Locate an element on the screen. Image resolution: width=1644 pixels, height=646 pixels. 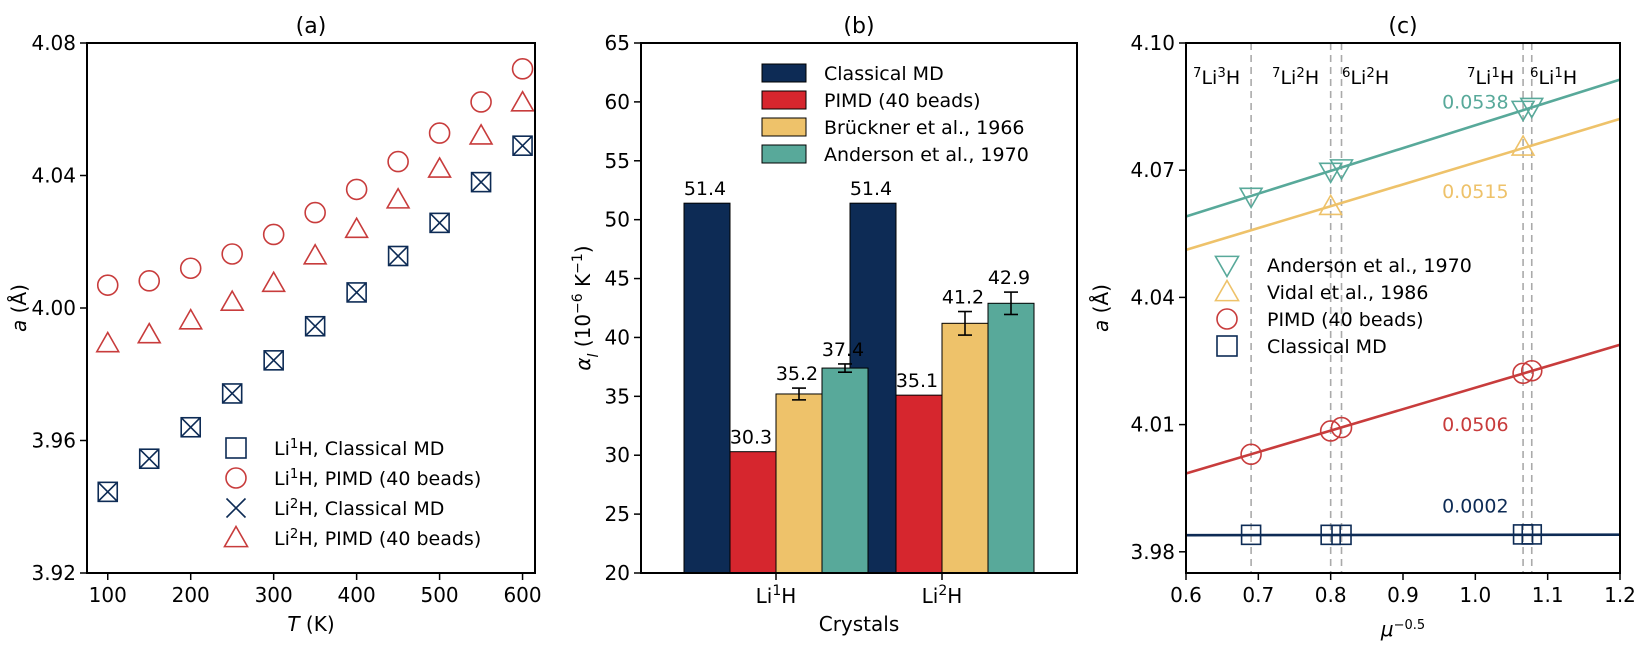
legend-label: Li2H, PIMD (40 beads) is located at coordinates (377, 539).